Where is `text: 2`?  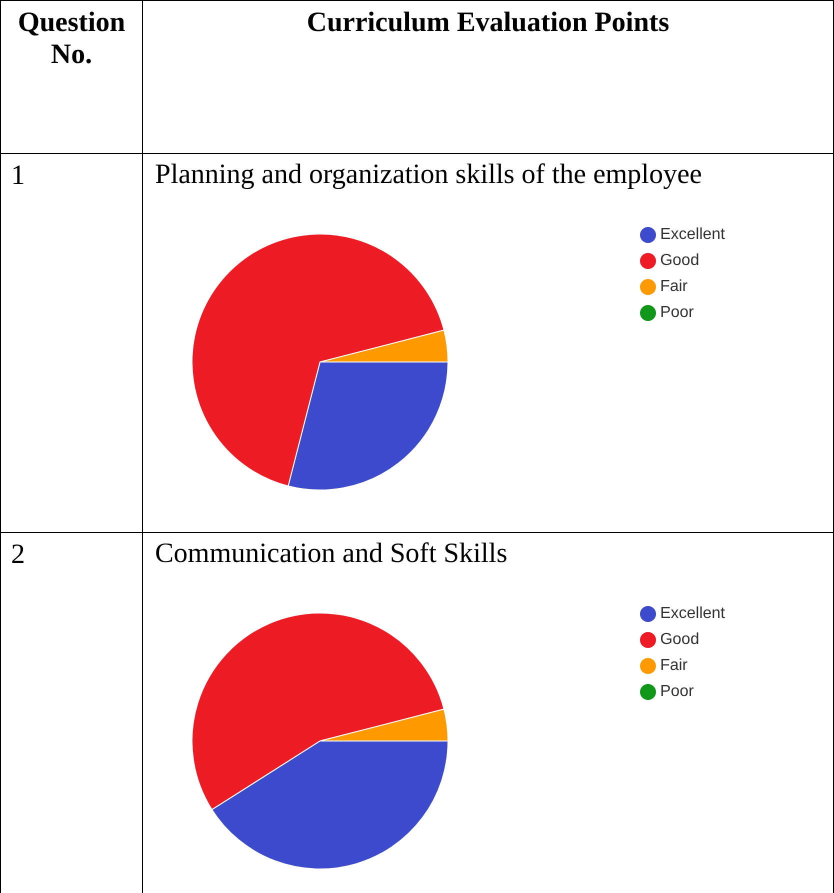
text: 2 is located at coordinates (71, 712).